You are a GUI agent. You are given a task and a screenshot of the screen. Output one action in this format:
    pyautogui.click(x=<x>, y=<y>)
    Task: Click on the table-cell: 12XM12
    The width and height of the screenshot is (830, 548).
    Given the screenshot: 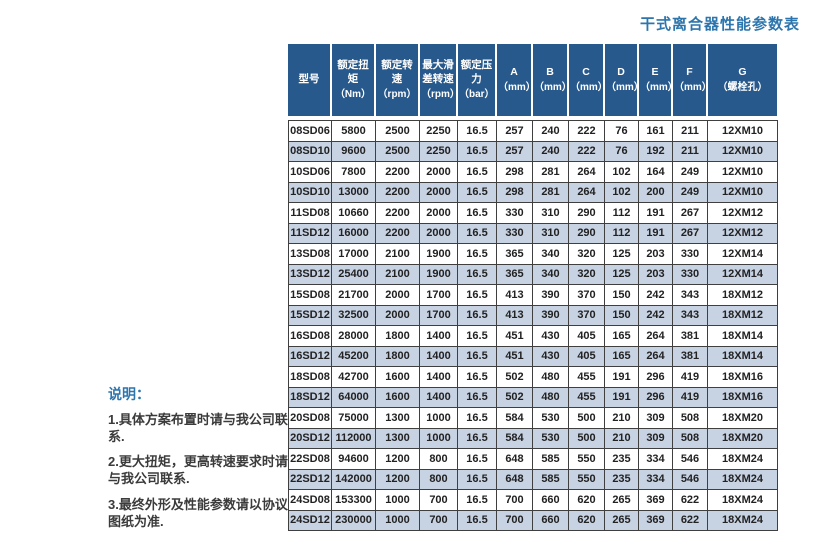 What is the action you would take?
    pyautogui.click(x=742, y=213)
    